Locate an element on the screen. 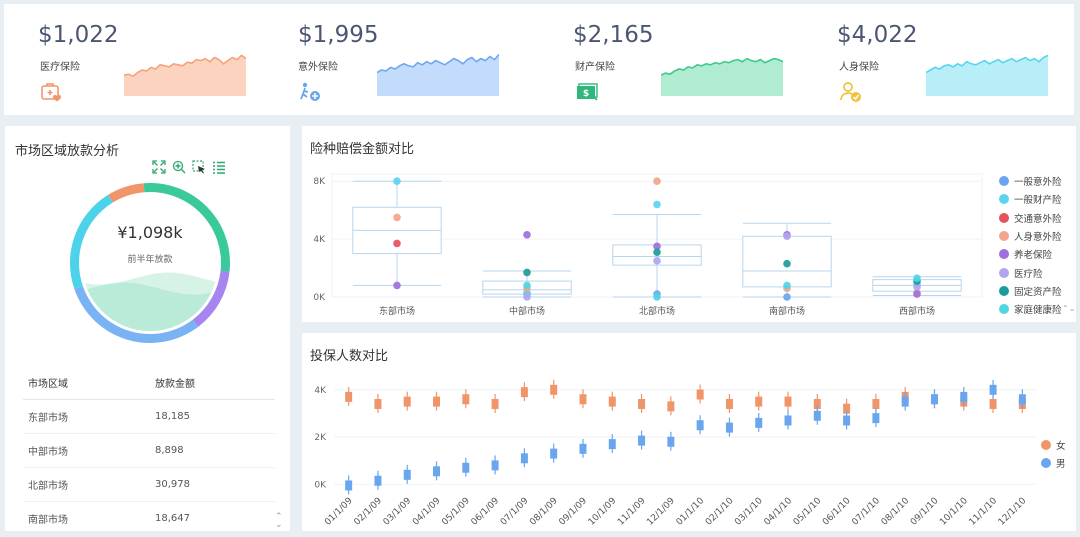  x-tick-label: 07/1/09 is located at coordinates (515, 512).